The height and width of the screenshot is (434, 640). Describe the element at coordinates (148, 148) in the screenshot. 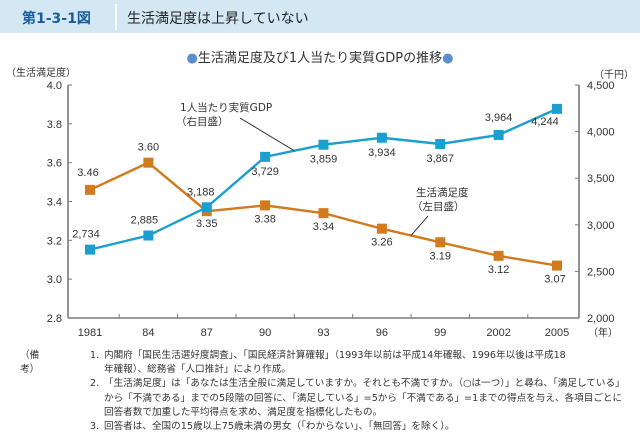

I see `satisfaction-data-label: 3.60` at that location.